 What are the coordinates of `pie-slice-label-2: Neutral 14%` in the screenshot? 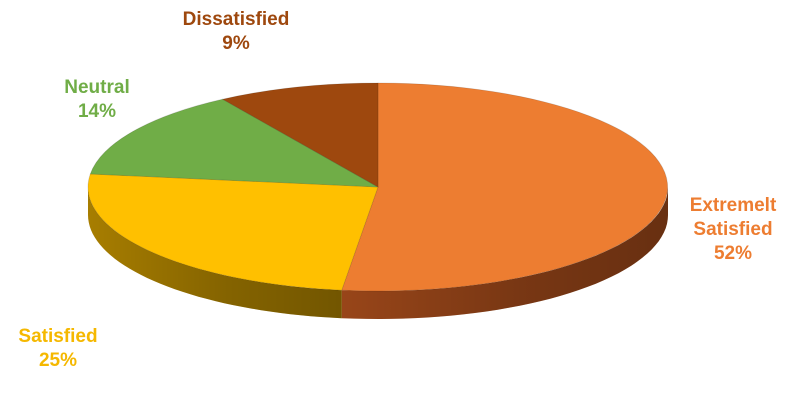 It's located at (96, 99).